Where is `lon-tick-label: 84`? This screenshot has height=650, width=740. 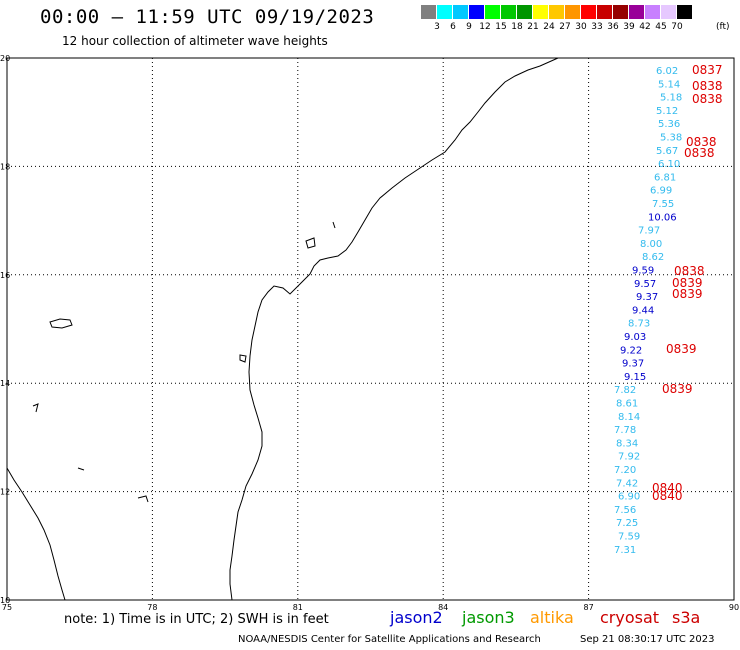 lon-tick-label: 84 is located at coordinates (443, 607).